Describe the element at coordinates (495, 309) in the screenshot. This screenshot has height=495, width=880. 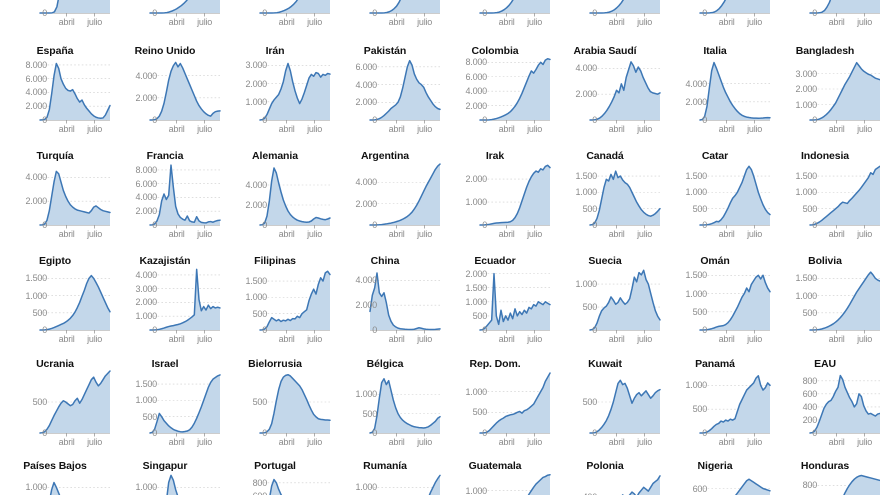
I see `chart-plot-area: 2.000 1.500 1.000 500 0 abril julio` at that location.